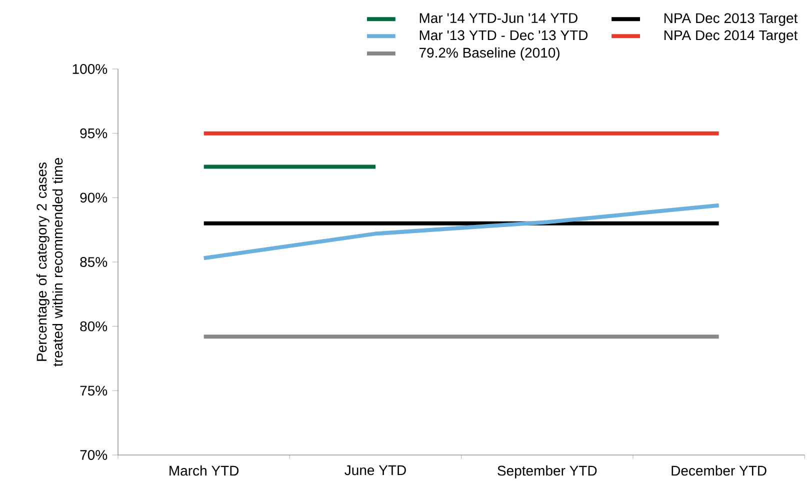 Image resolution: width=807 pixels, height=482 pixels. What do you see at coordinates (94, 197) in the screenshot?
I see `y-tick-label: 90%` at bounding box center [94, 197].